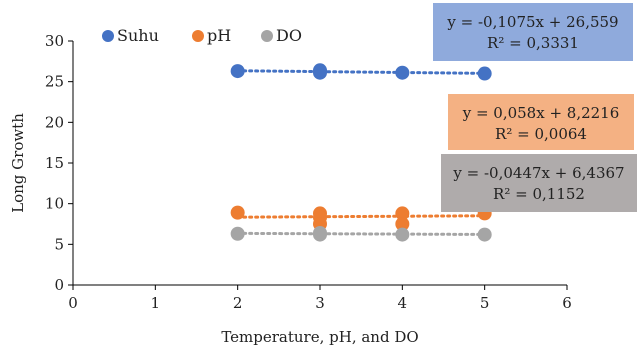 The image size is (639, 347). I want to click on r-squared-text-suhu: R² = 0,3331, so click(533, 43).